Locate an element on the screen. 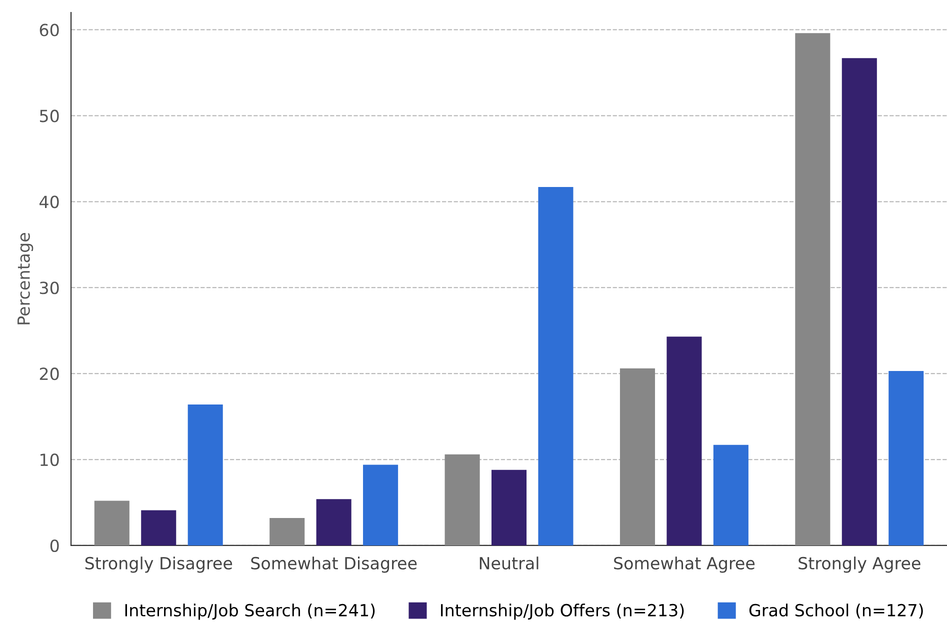 The image size is (947, 627). y-tick-label: 60 is located at coordinates (49, 30).